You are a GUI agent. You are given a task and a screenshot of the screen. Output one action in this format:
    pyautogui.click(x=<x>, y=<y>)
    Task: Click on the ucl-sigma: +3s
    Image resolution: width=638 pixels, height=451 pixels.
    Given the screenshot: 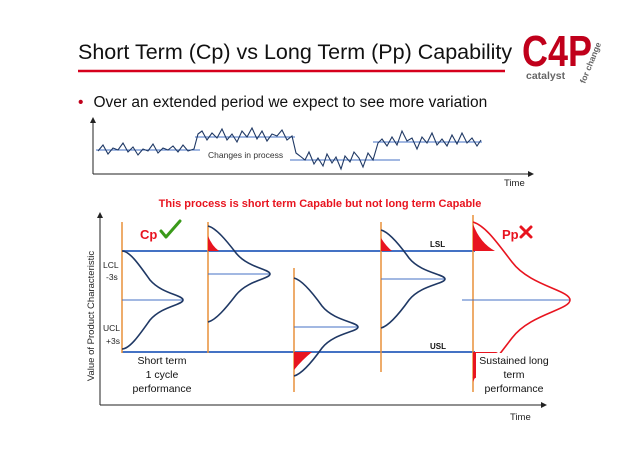 What is the action you would take?
    pyautogui.click(x=113, y=341)
    